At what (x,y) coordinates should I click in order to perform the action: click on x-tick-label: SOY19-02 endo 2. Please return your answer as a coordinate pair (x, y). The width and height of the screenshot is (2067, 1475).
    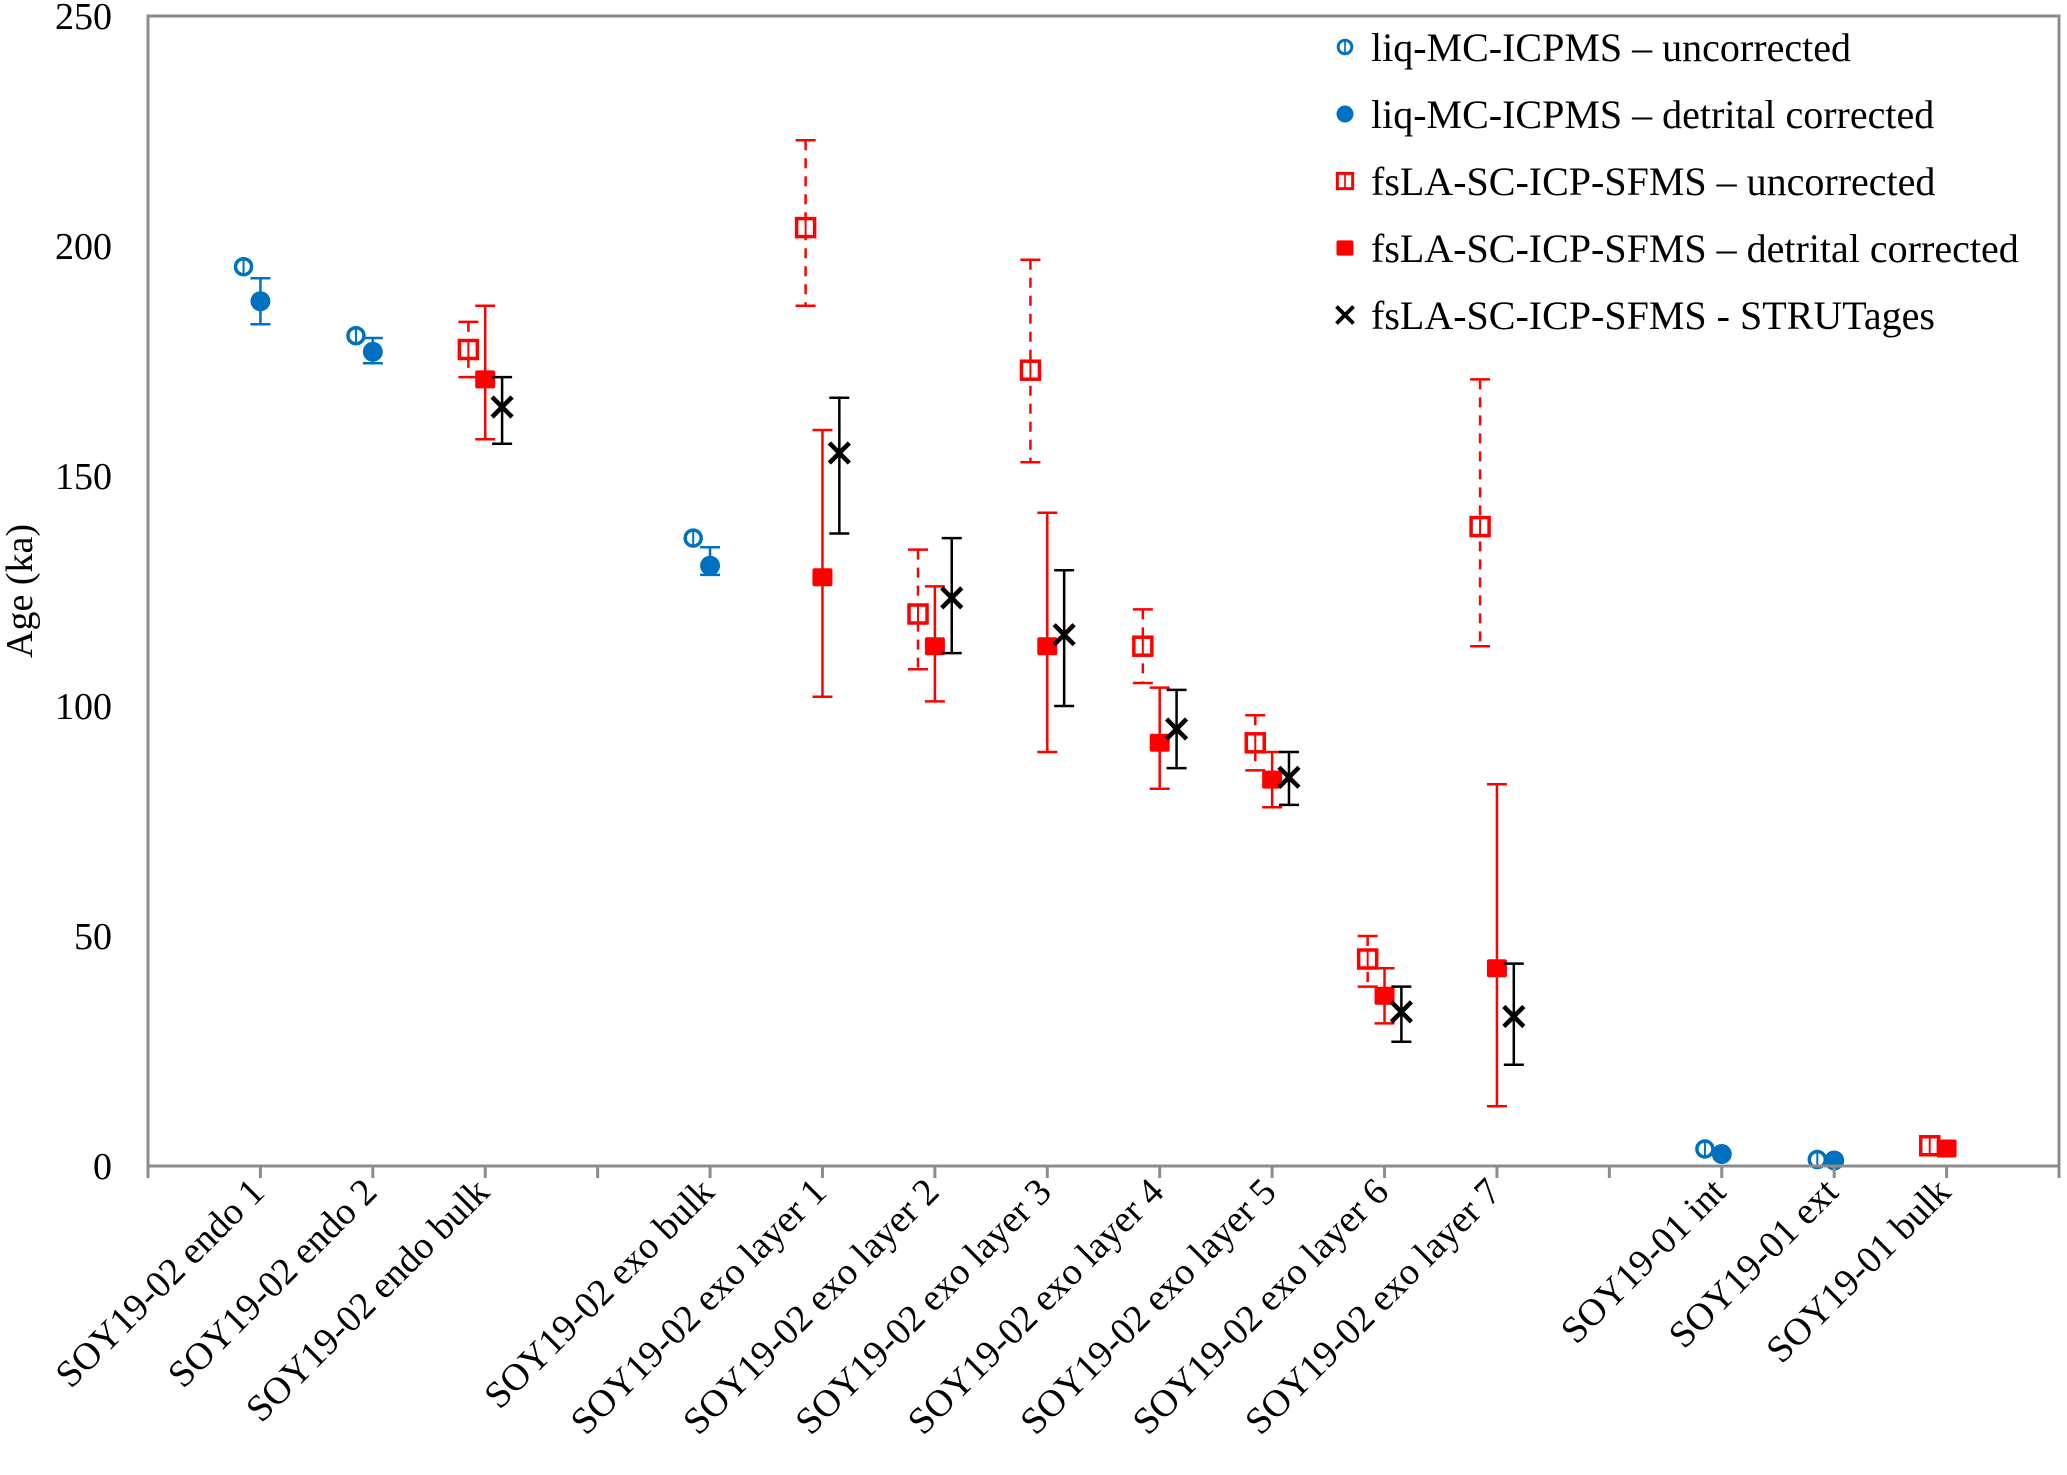
    Looking at the image, I should click on (272, 1283).